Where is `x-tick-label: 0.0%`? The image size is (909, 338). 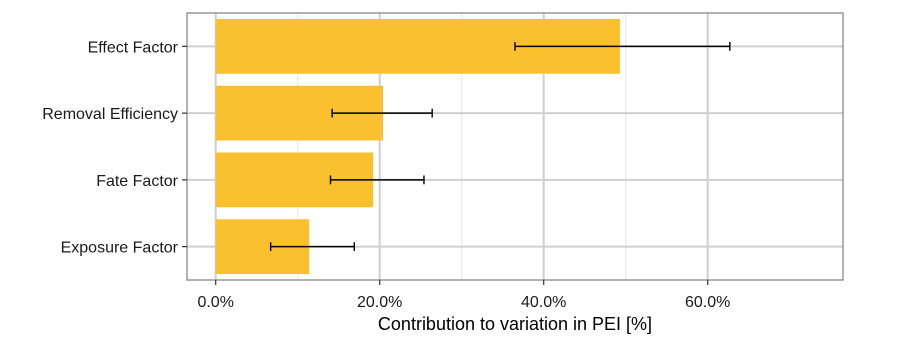
x-tick-label: 0.0% is located at coordinates (215, 302).